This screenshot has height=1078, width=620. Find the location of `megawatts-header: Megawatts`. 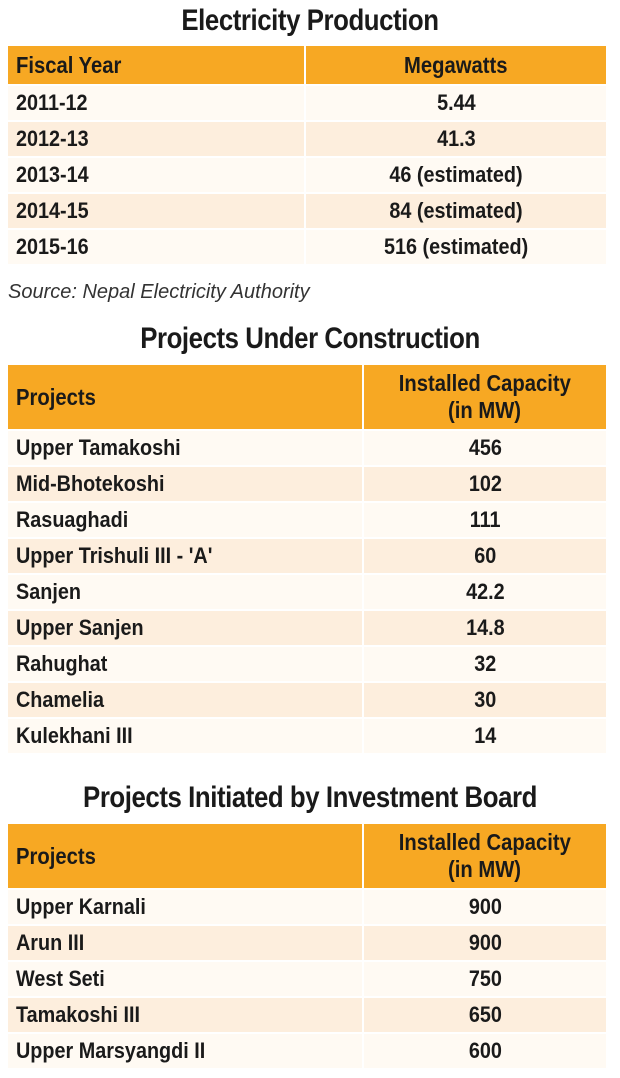

megawatts-header: Megawatts is located at coordinates (456, 65).